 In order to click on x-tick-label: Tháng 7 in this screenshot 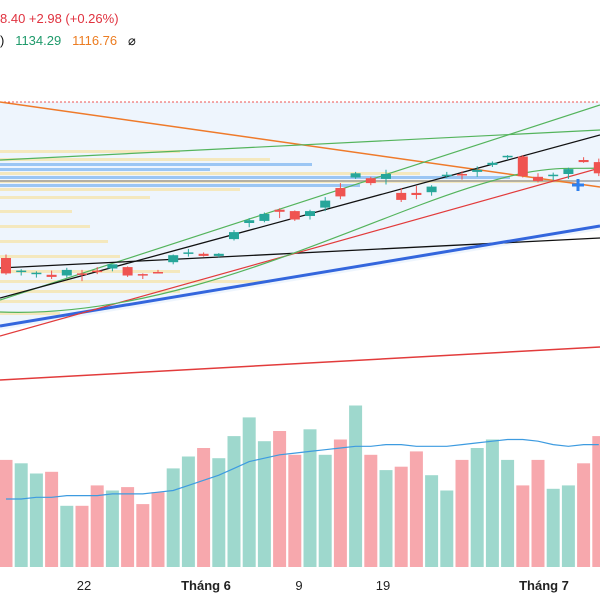, I will do `click(544, 585)`.